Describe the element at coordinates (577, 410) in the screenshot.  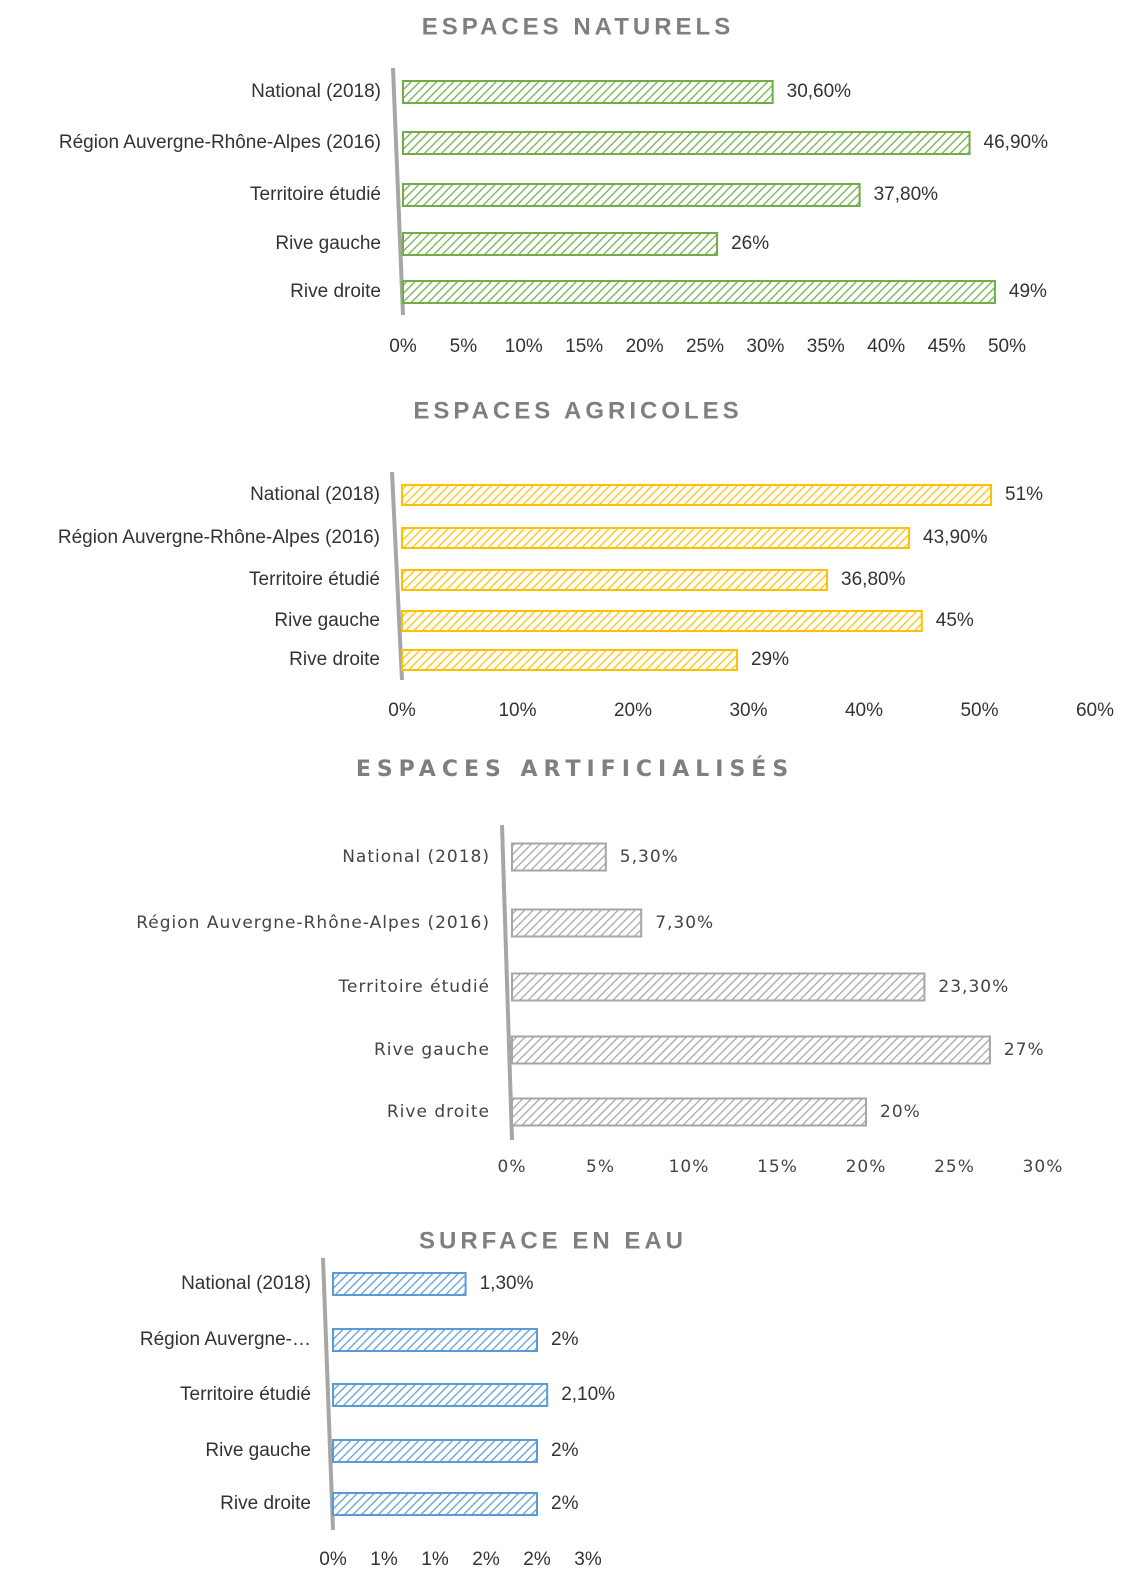
I see `chart-title: ESPACES AGRICOLES` at that location.